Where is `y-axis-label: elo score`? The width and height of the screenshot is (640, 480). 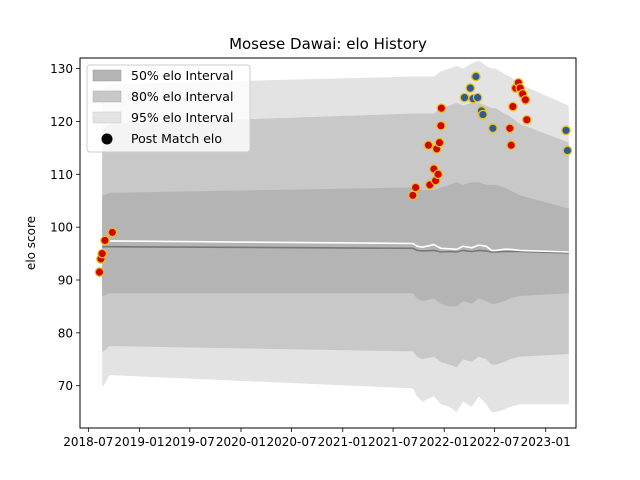 y-axis-label: elo score is located at coordinates (31, 243).